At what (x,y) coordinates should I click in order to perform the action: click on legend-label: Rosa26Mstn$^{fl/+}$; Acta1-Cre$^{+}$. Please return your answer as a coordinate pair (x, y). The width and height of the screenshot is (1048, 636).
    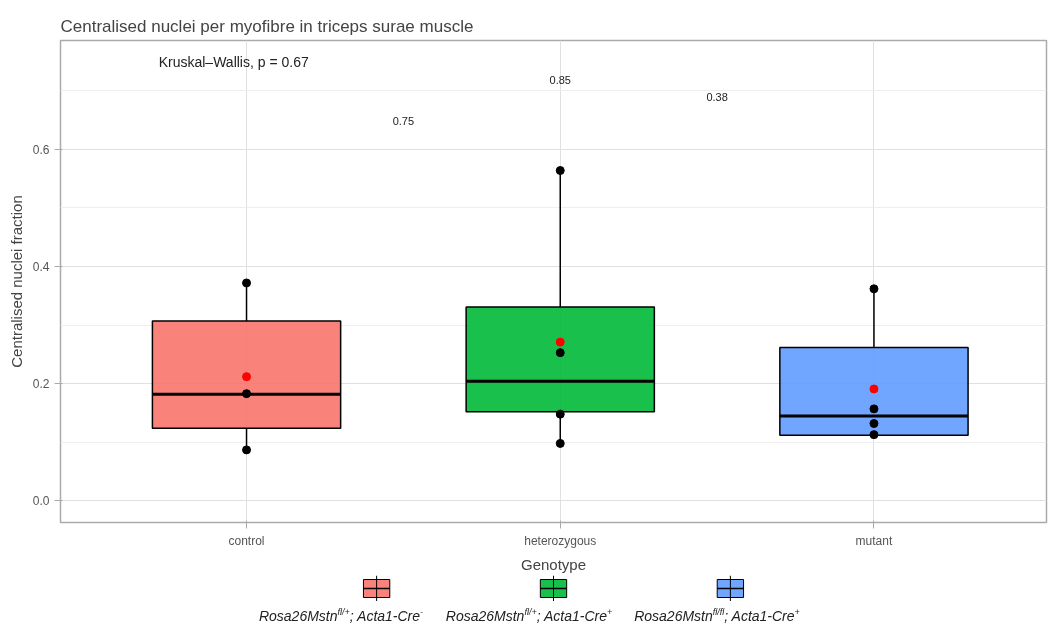
    Looking at the image, I should click on (529, 616).